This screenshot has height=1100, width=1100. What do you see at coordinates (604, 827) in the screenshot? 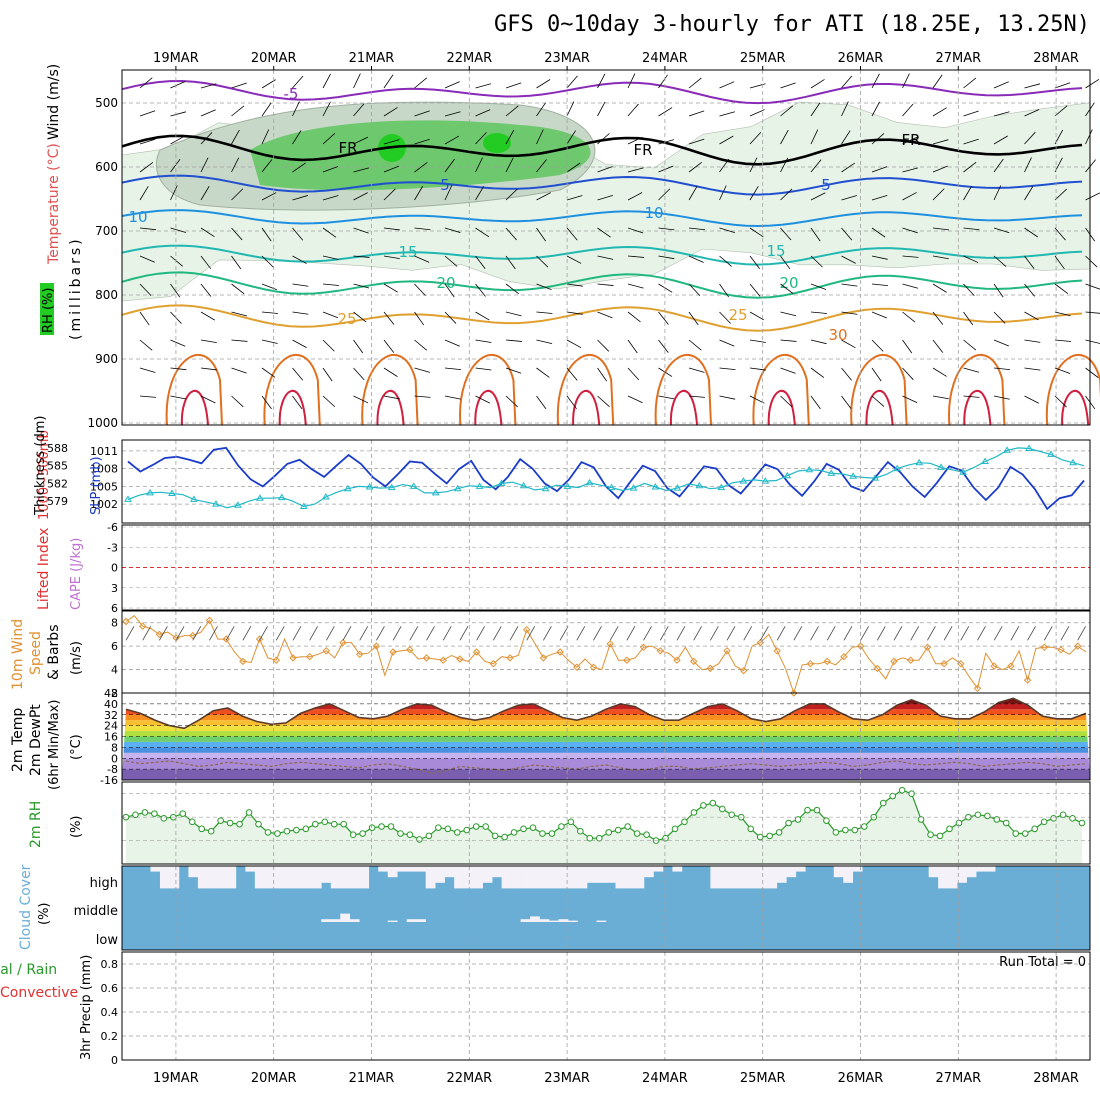
I see `rh2m-area` at bounding box center [604, 827].